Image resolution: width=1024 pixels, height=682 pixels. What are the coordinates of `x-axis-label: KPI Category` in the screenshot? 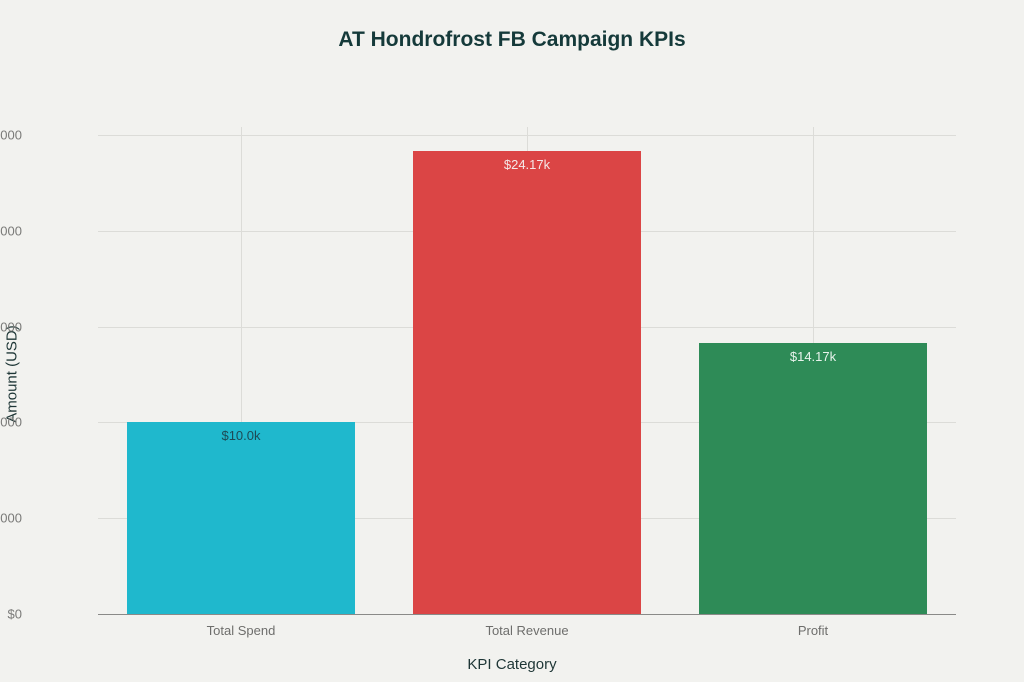 It's located at (512, 664).